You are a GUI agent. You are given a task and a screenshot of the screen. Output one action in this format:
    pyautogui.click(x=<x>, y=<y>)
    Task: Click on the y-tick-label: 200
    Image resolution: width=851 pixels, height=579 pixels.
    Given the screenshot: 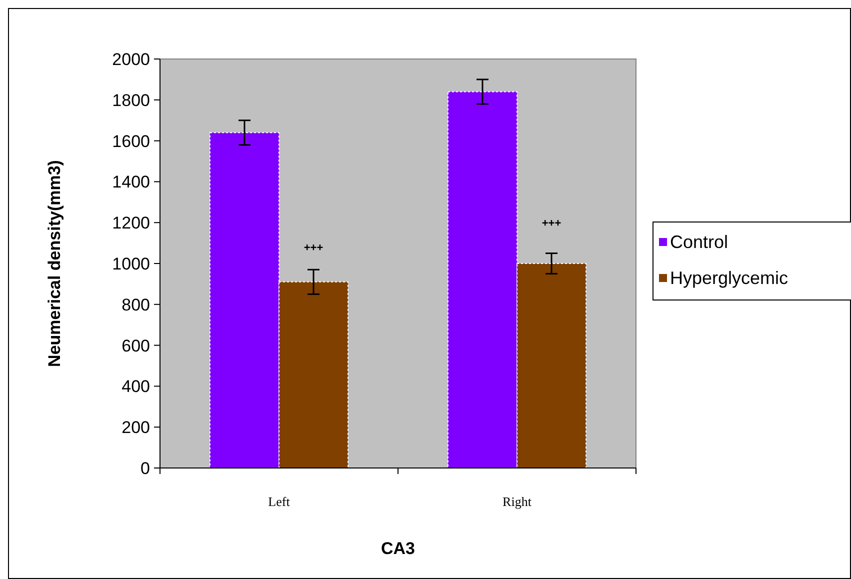 What is the action you would take?
    pyautogui.click(x=136, y=428)
    